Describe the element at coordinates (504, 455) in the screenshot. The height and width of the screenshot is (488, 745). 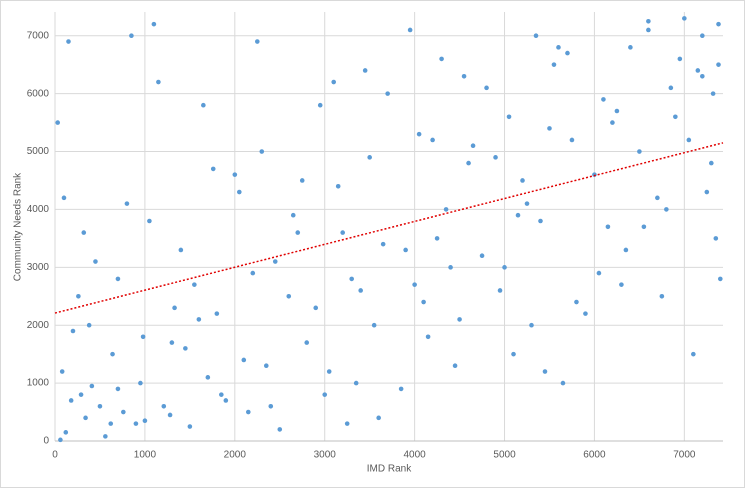
I see `x-tick-label: 5000` at that location.